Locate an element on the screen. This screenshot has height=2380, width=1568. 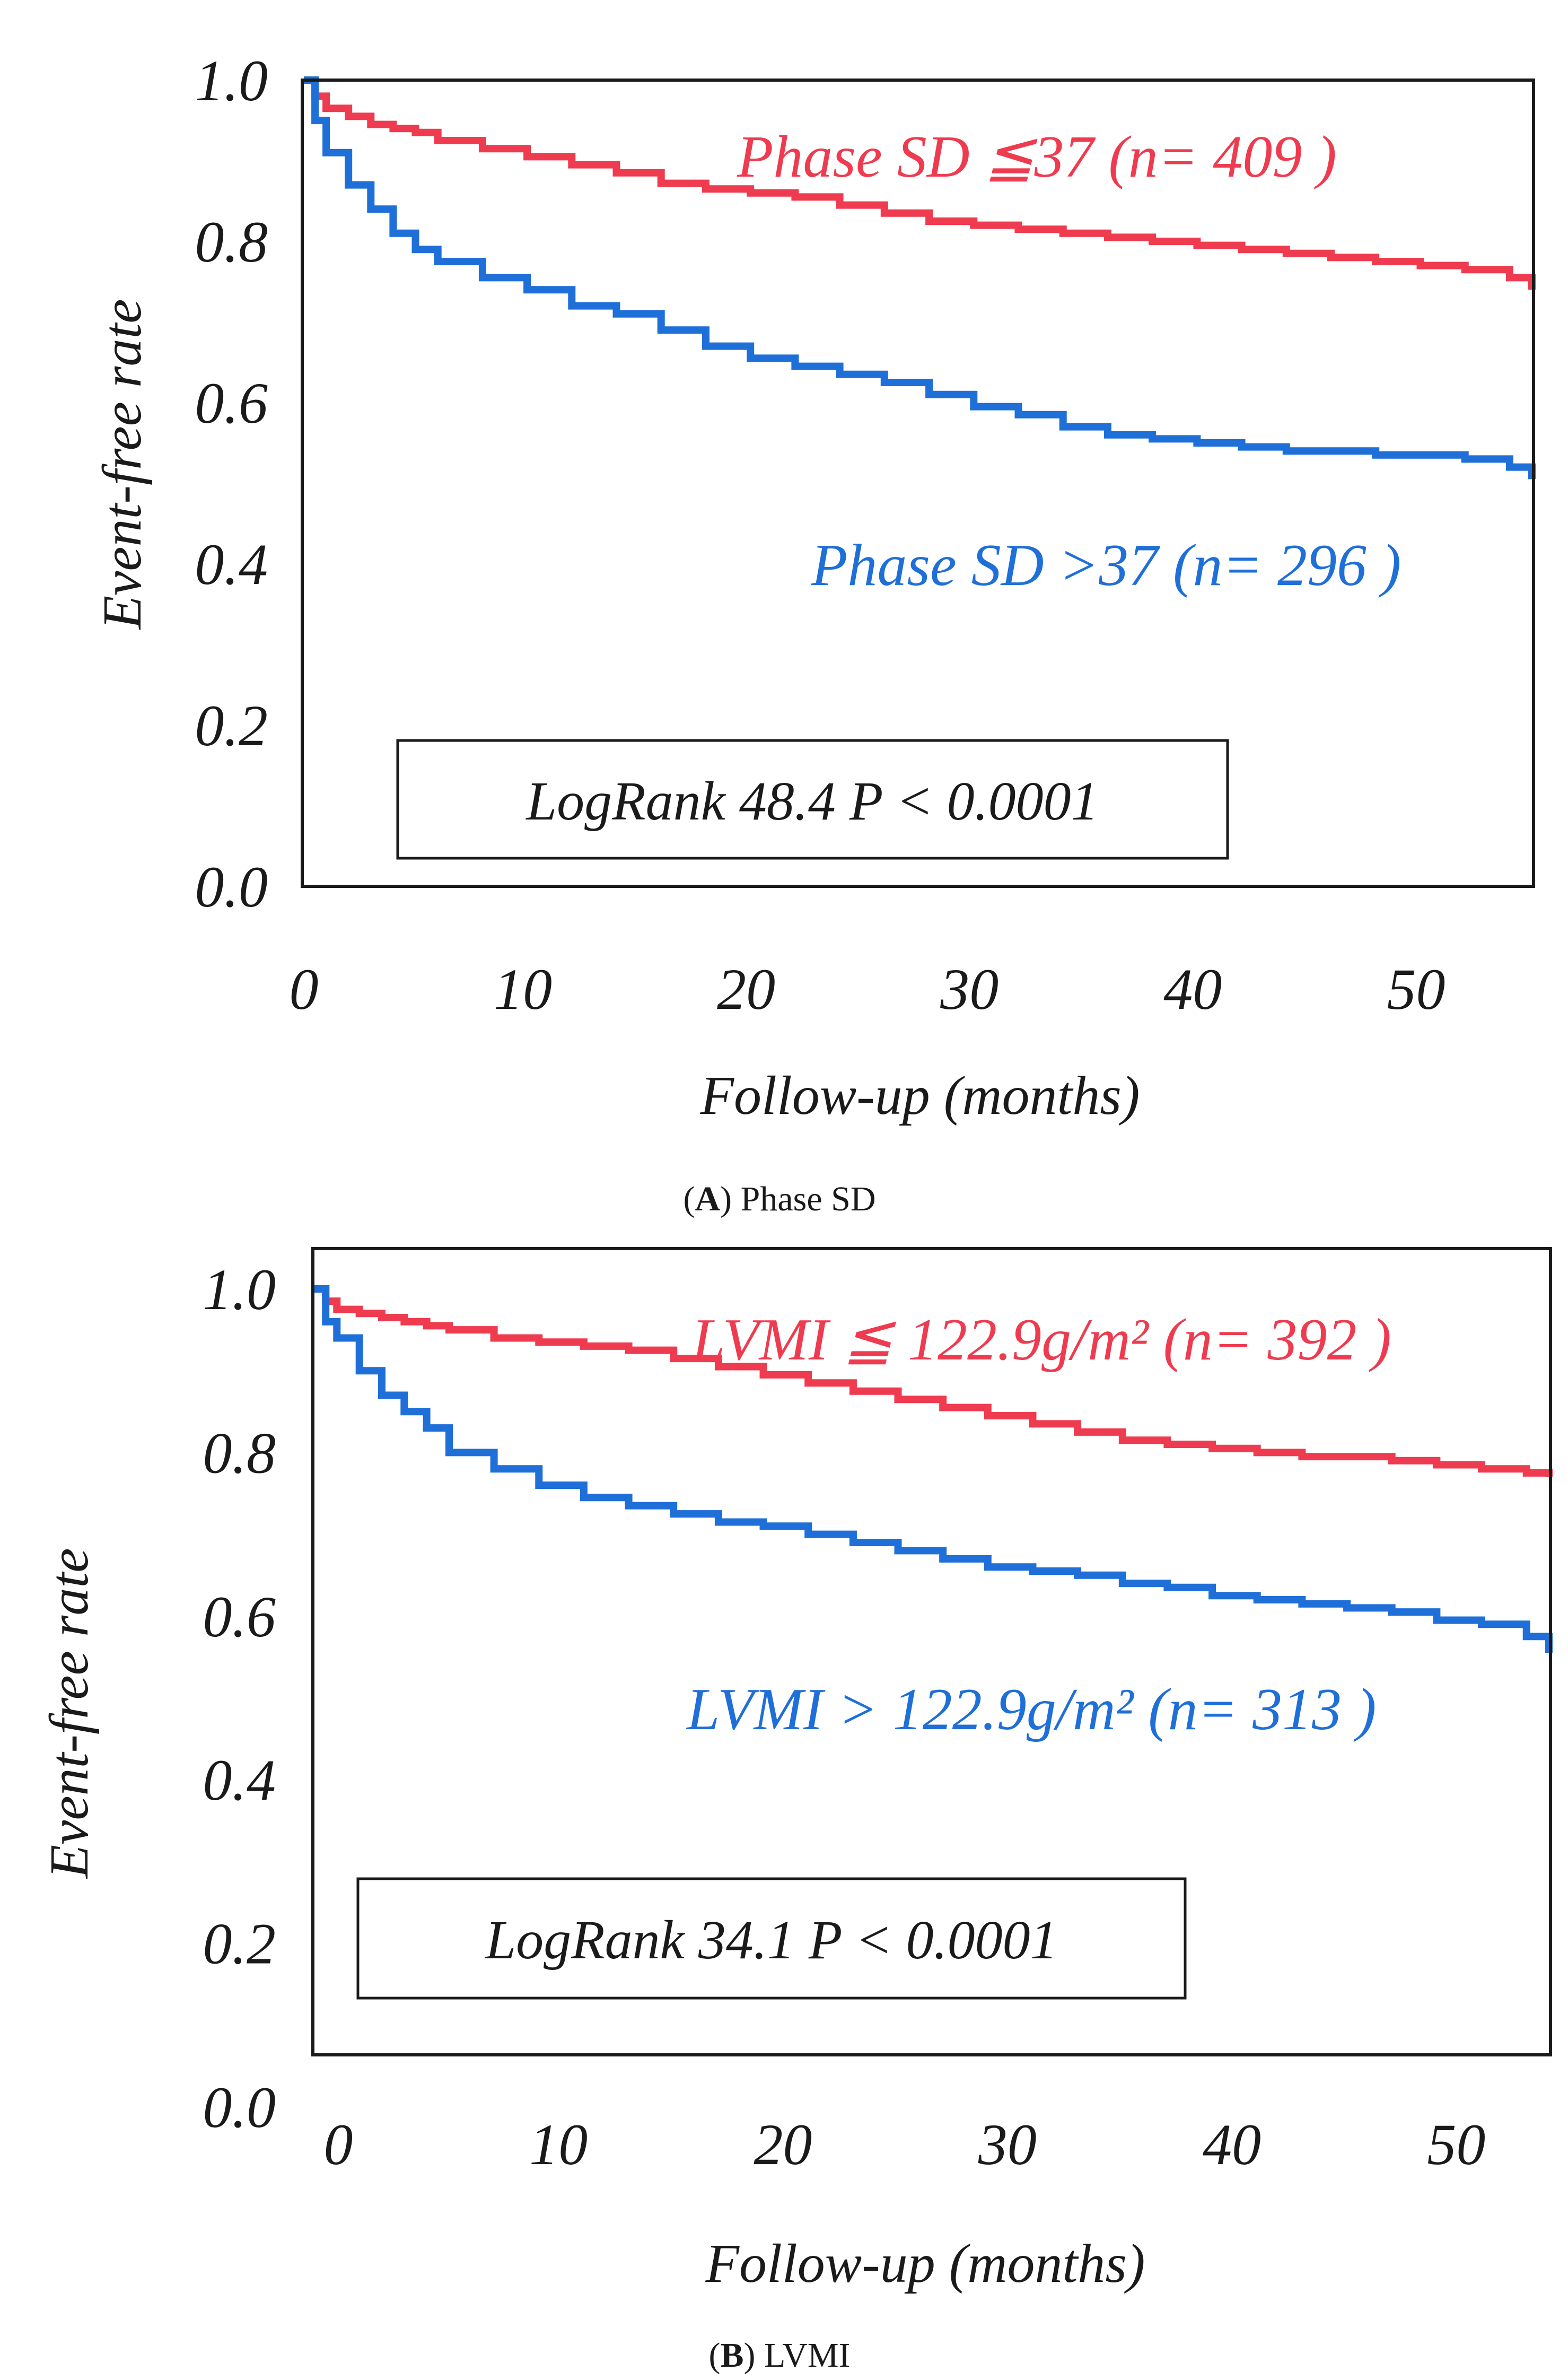
panel-a-x-tick-label: 0 is located at coordinates (305, 989).